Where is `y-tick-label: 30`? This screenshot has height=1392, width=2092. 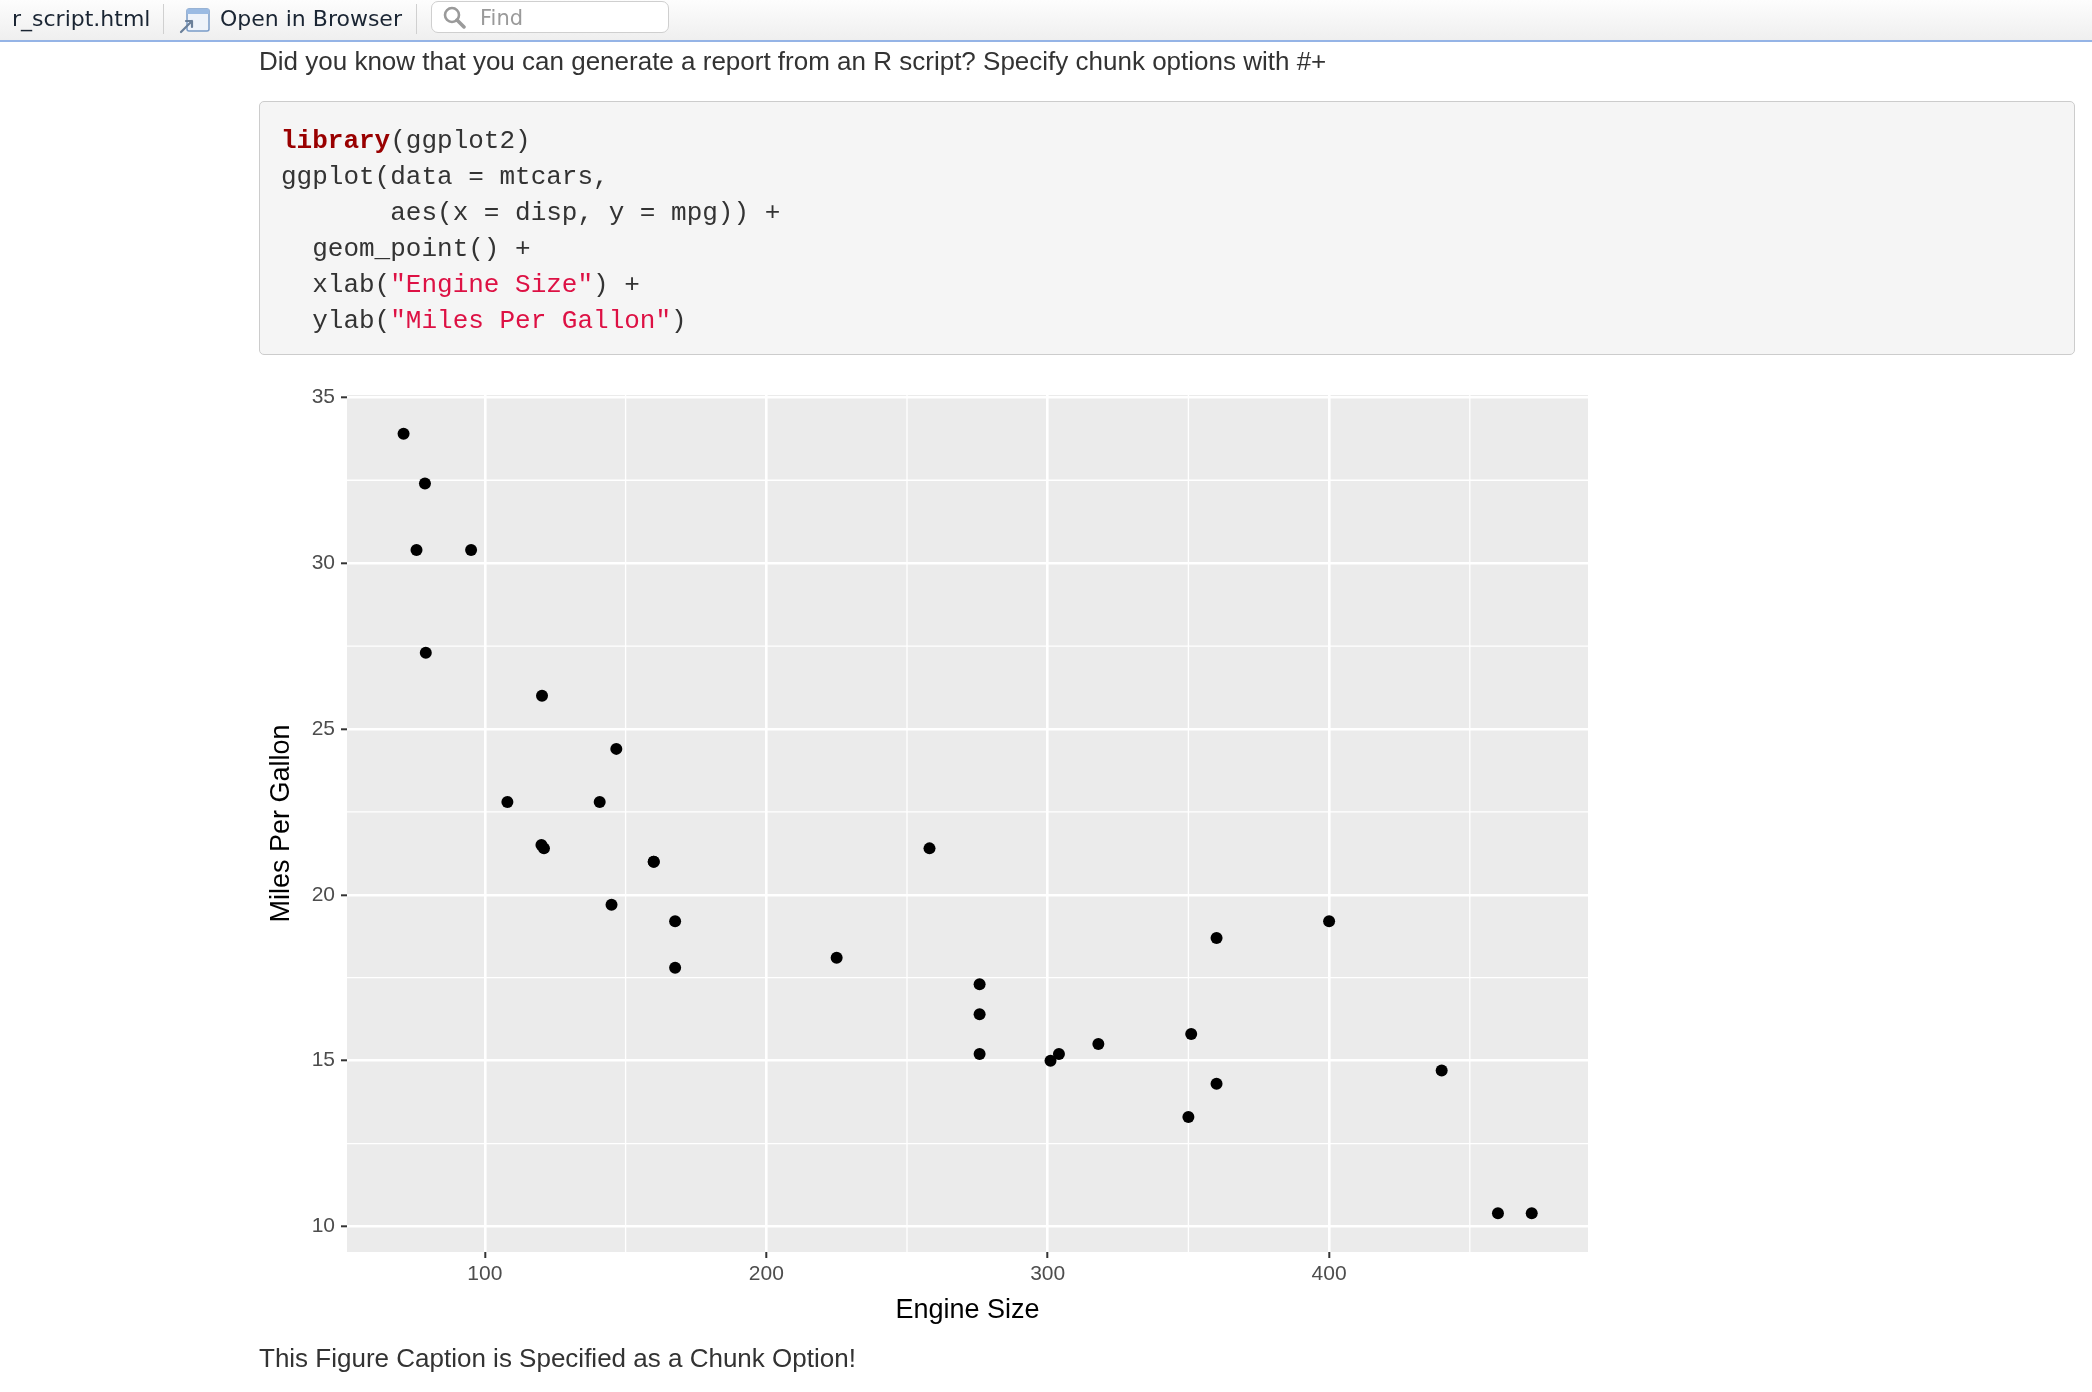
y-tick-label: 30 is located at coordinates (323, 561).